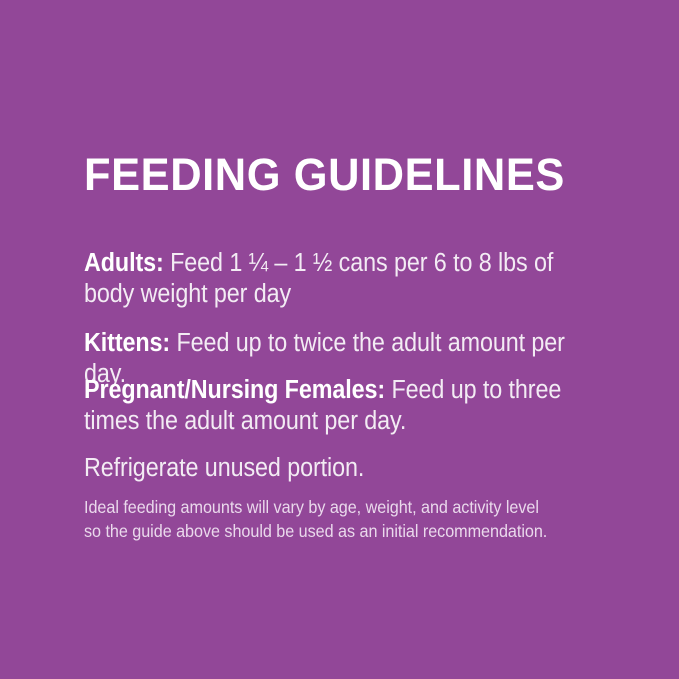 This screenshot has height=679, width=679. Describe the element at coordinates (124, 262) in the screenshot. I see `feeding-section-adults-label: Adults:` at that location.